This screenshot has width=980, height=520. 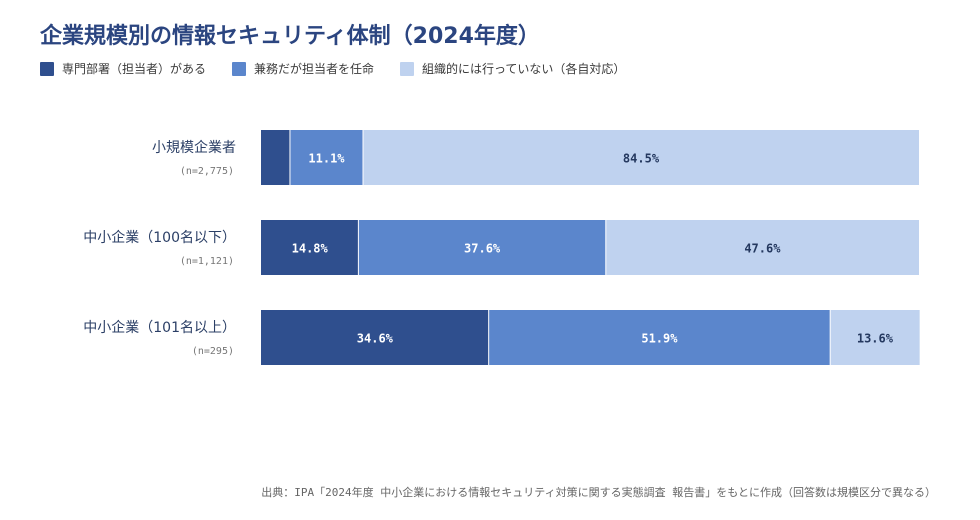 What do you see at coordinates (159, 237) in the screenshot?
I see `category-label: 中小企業（100名以下）` at bounding box center [159, 237].